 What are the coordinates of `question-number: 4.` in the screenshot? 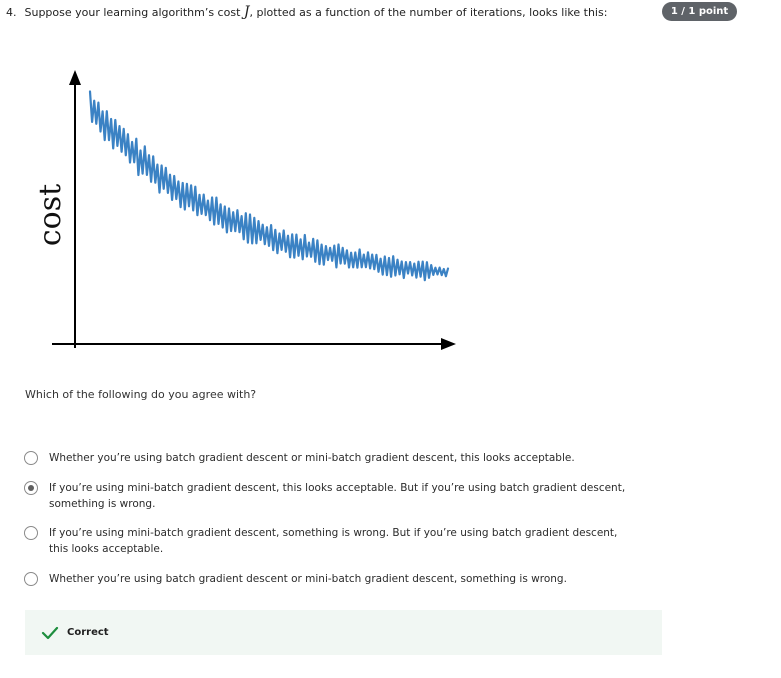 It's located at (11, 12).